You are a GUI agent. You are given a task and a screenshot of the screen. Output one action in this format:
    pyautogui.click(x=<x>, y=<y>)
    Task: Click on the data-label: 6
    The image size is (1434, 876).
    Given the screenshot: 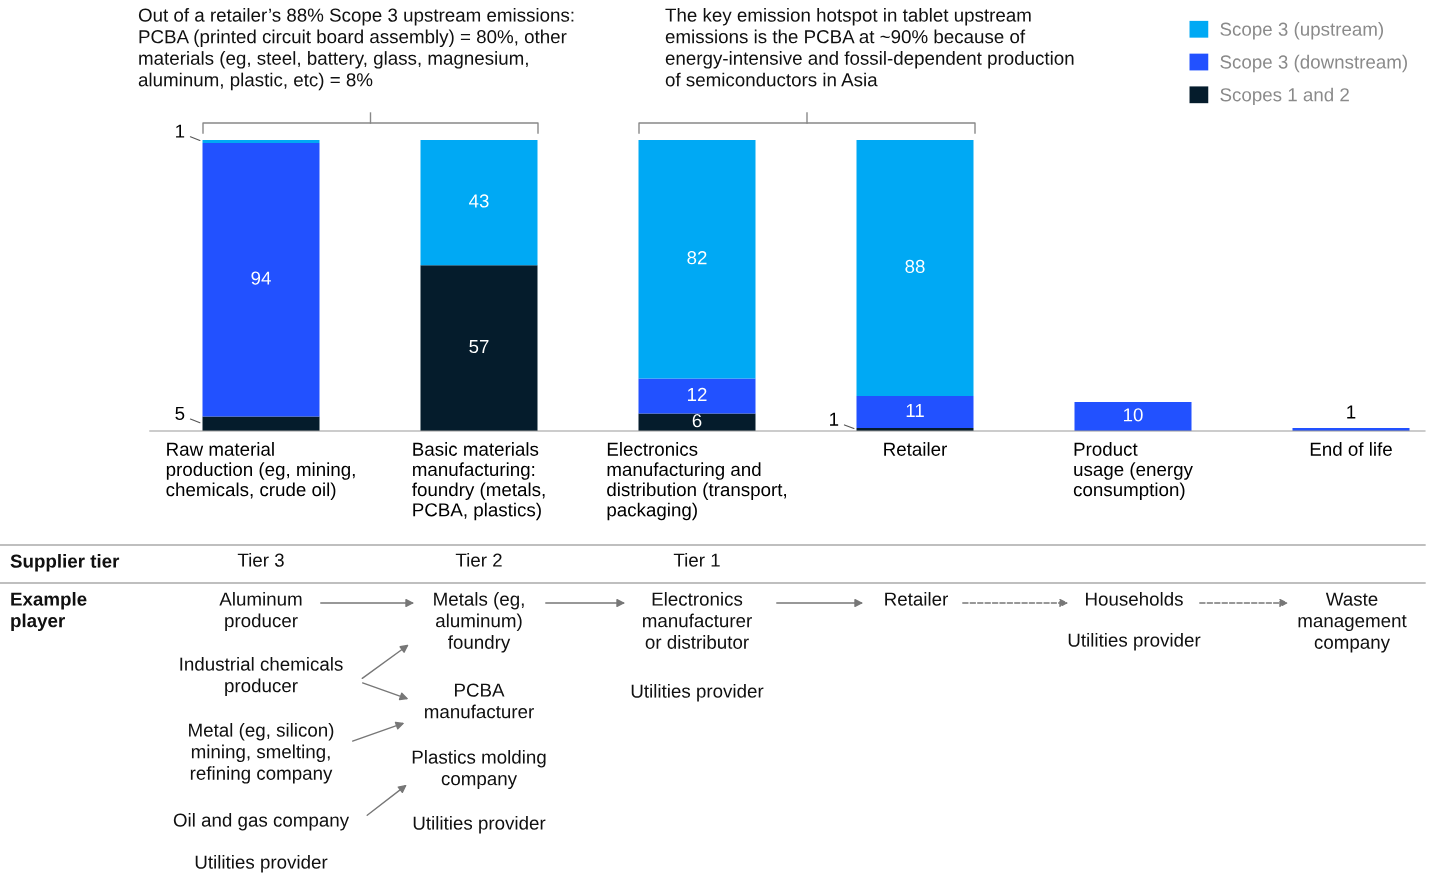 What is the action you would take?
    pyautogui.click(x=697, y=421)
    